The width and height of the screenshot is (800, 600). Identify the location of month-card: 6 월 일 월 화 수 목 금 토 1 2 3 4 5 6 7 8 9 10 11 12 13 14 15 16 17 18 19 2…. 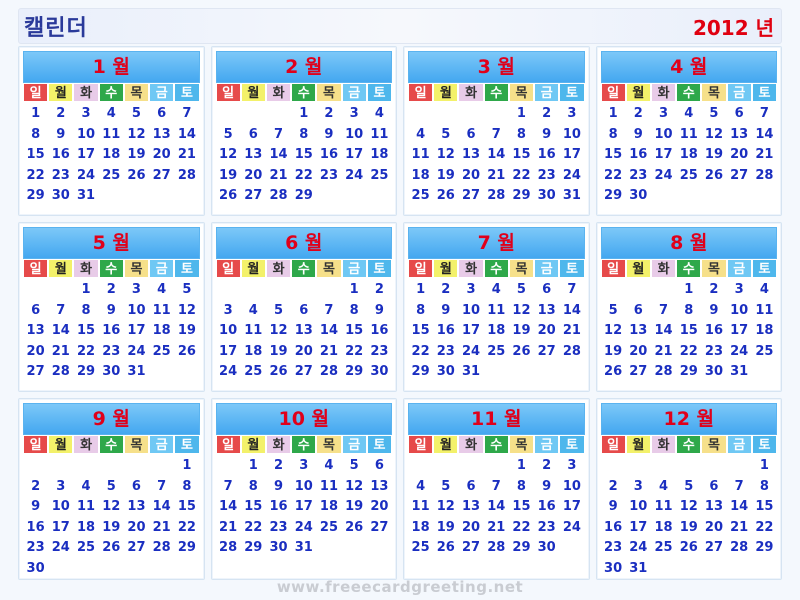
(303, 307).